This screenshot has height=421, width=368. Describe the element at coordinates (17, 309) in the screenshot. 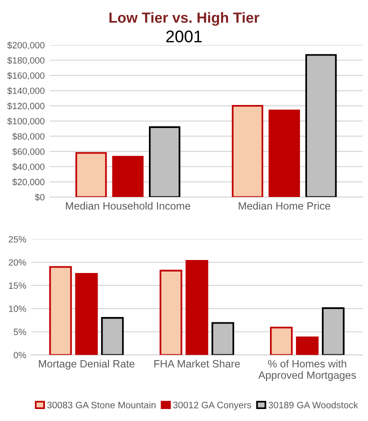

I see `y-tick-label: 10%` at that location.